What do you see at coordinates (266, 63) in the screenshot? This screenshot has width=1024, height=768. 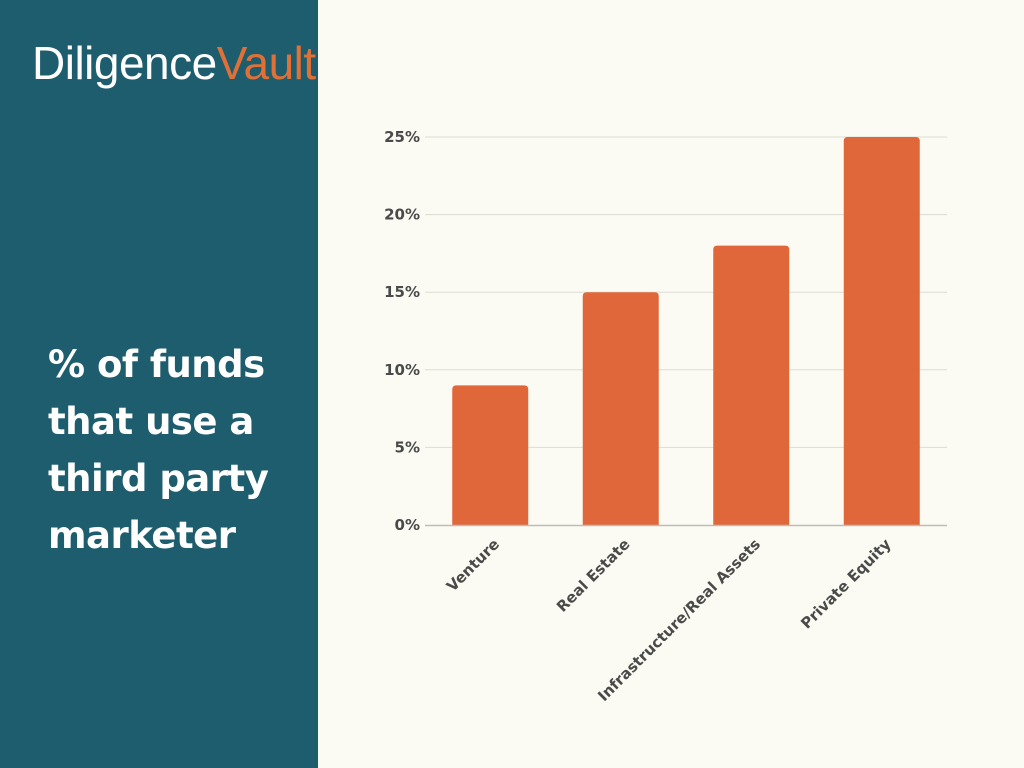 I see `logo-text-vault: Vault` at bounding box center [266, 63].